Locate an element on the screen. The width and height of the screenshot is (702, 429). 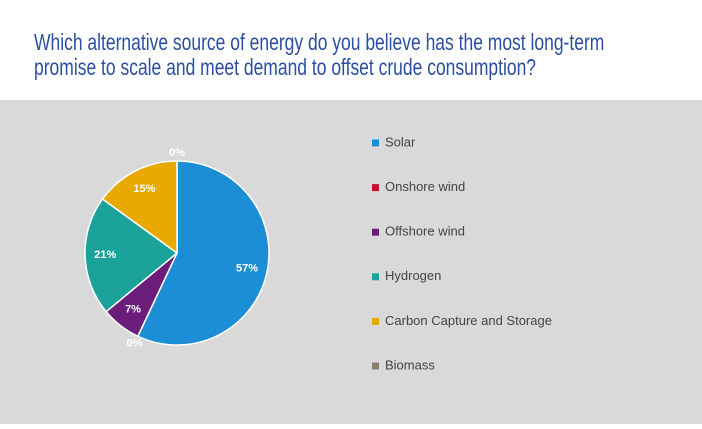
data-label: 15% is located at coordinates (144, 189).